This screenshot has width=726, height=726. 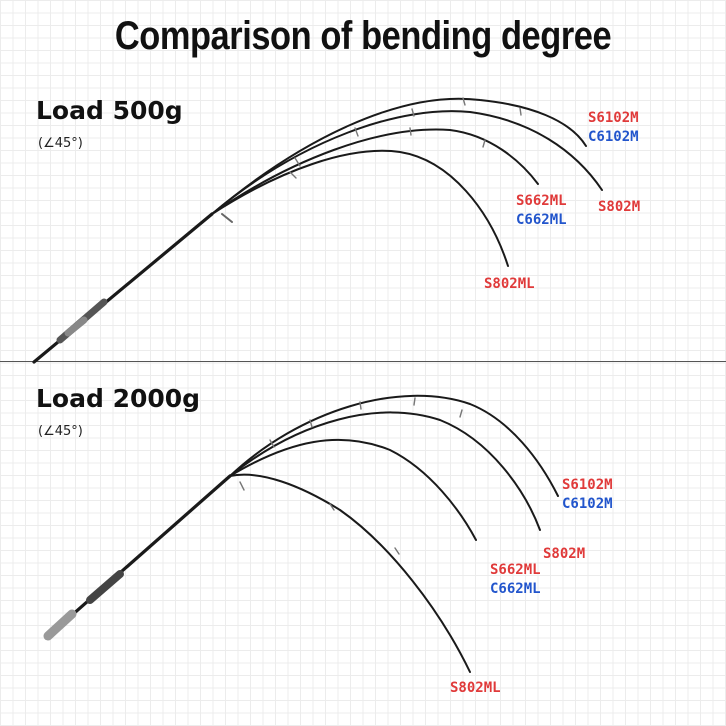 I want to click on rod-curve-s6102m-2000g, so click(x=394, y=445).